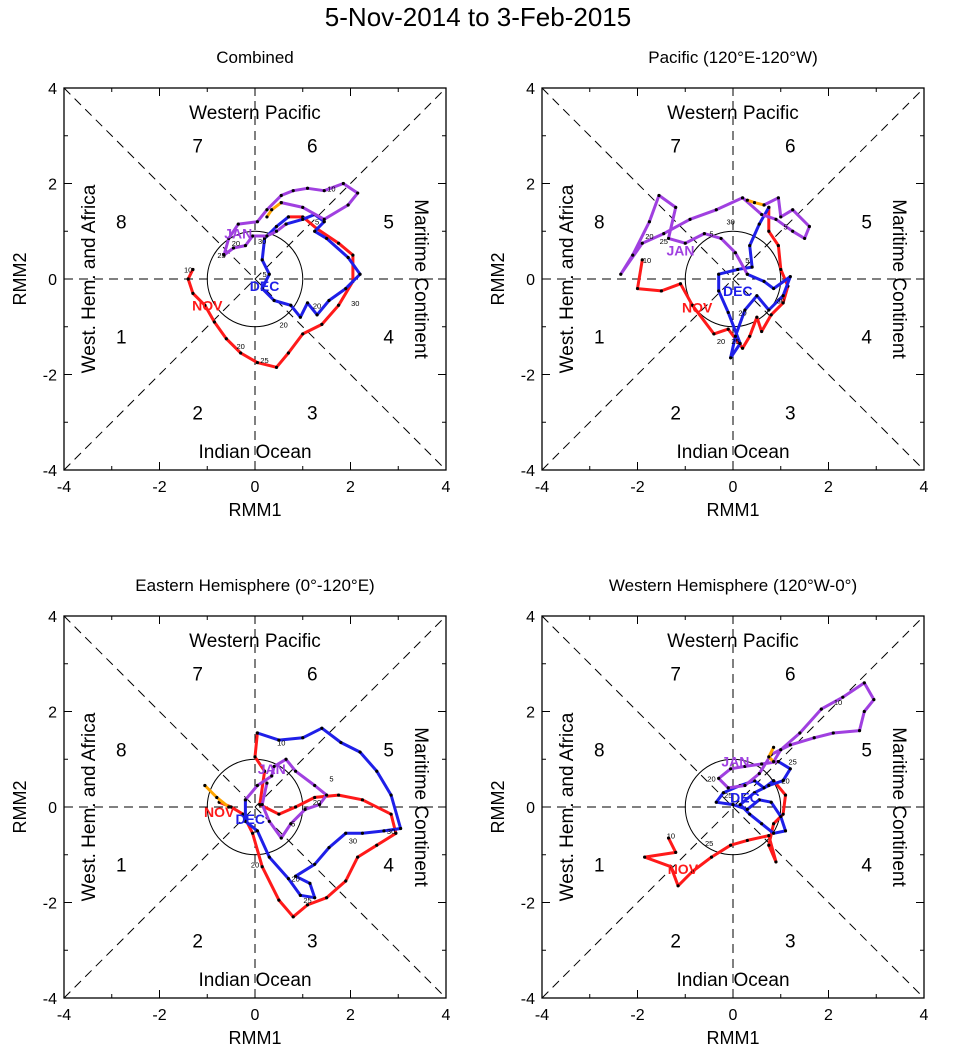 The image size is (956, 1057). I want to click on y-tick-label: -2, so click(50, 904).